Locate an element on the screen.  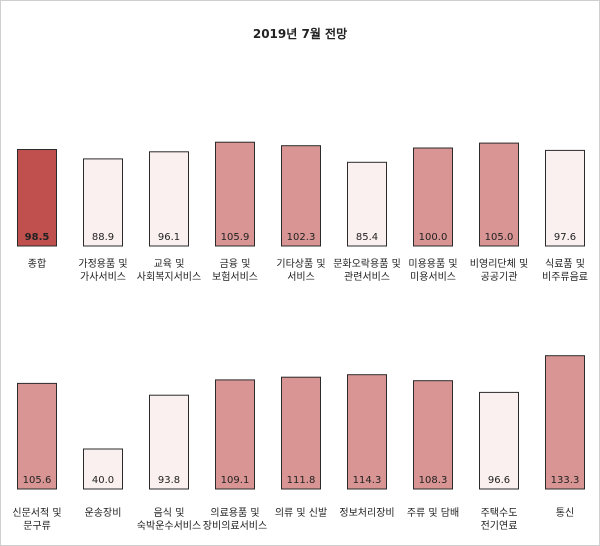
category-label: 가정용품 및 is located at coordinates (102, 264).